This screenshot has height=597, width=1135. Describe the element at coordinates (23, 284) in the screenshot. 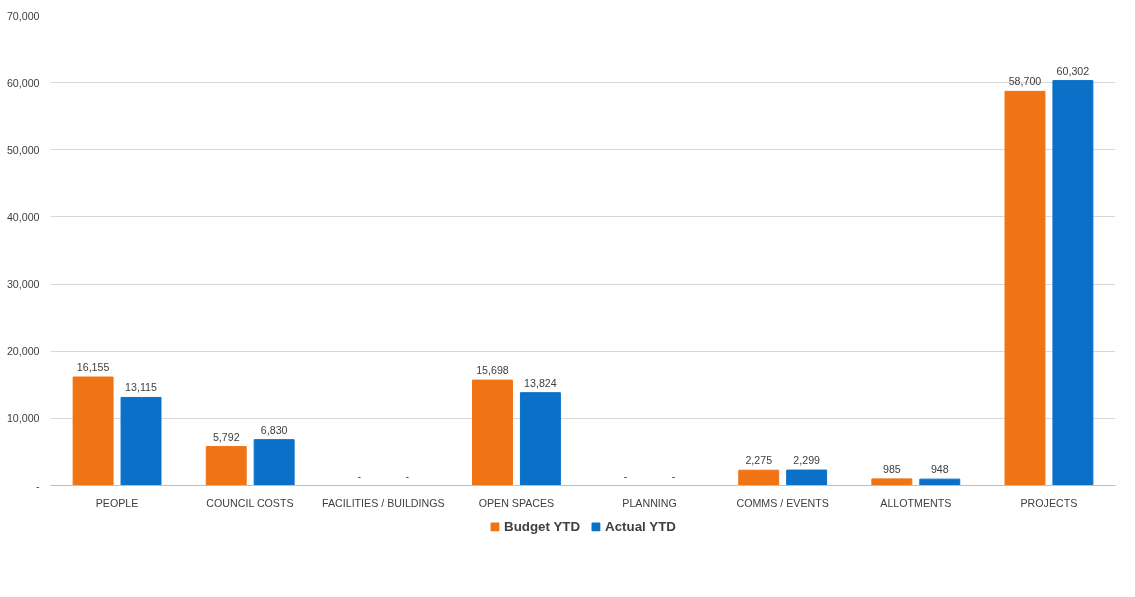

I see `y-tick-label: 30,000` at that location.